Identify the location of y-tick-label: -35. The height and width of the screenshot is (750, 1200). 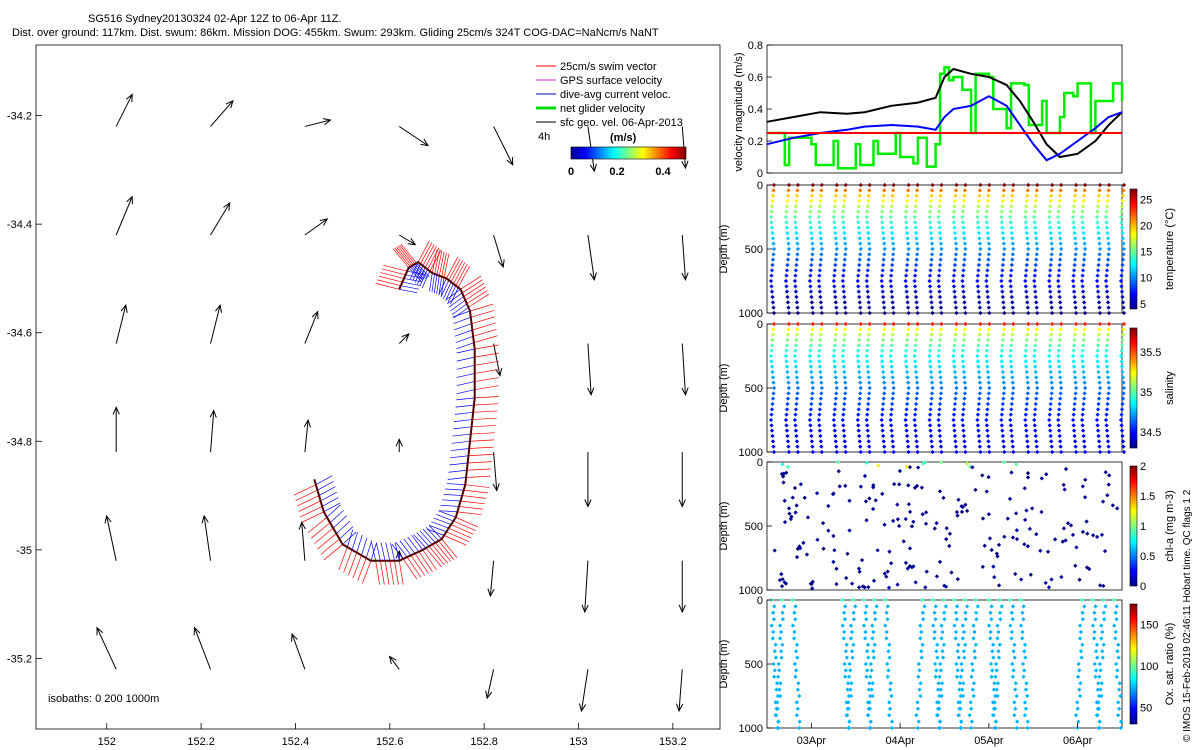
(24, 551).